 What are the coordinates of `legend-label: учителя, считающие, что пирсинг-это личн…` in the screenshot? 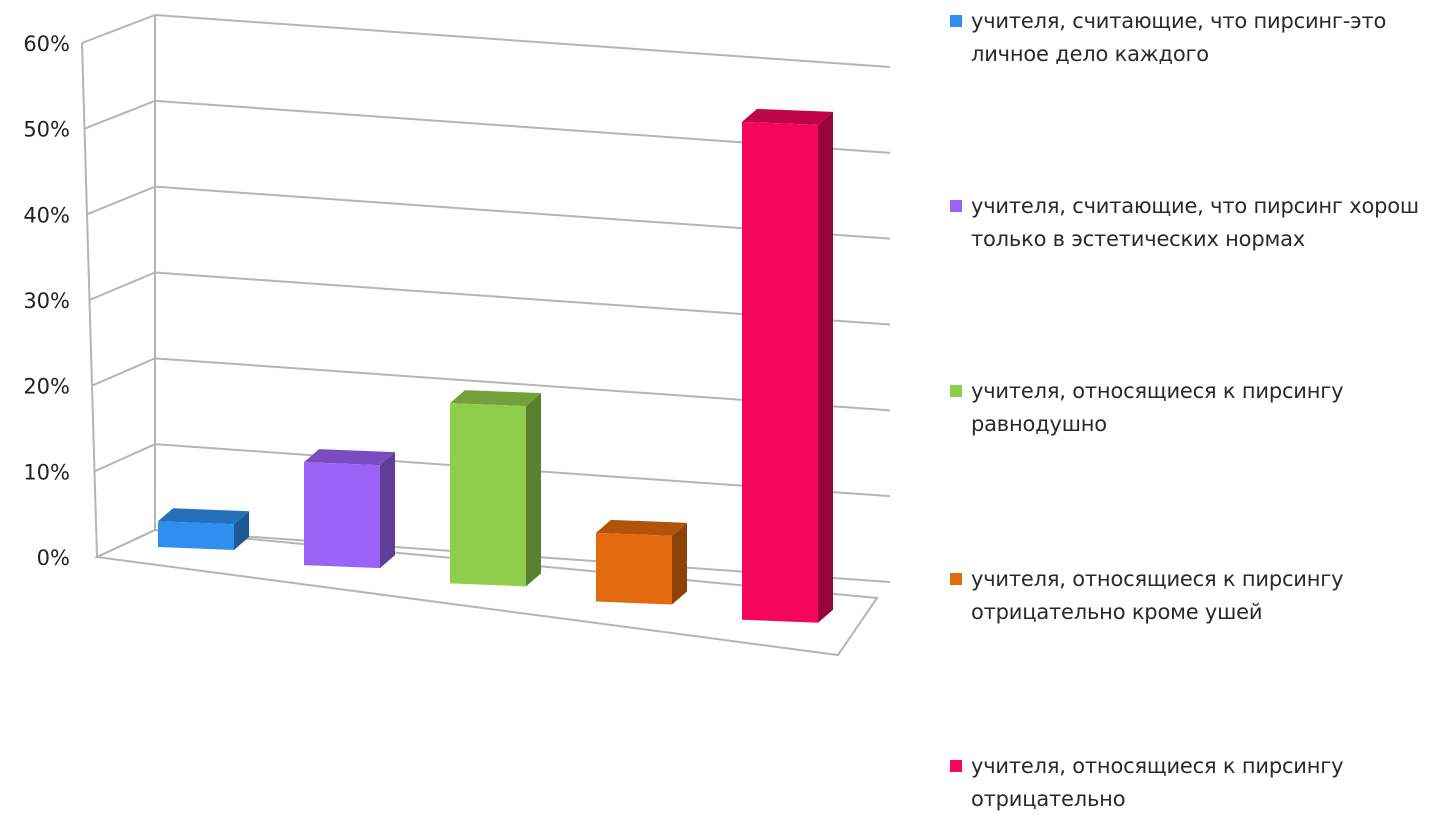 It's located at (1179, 37).